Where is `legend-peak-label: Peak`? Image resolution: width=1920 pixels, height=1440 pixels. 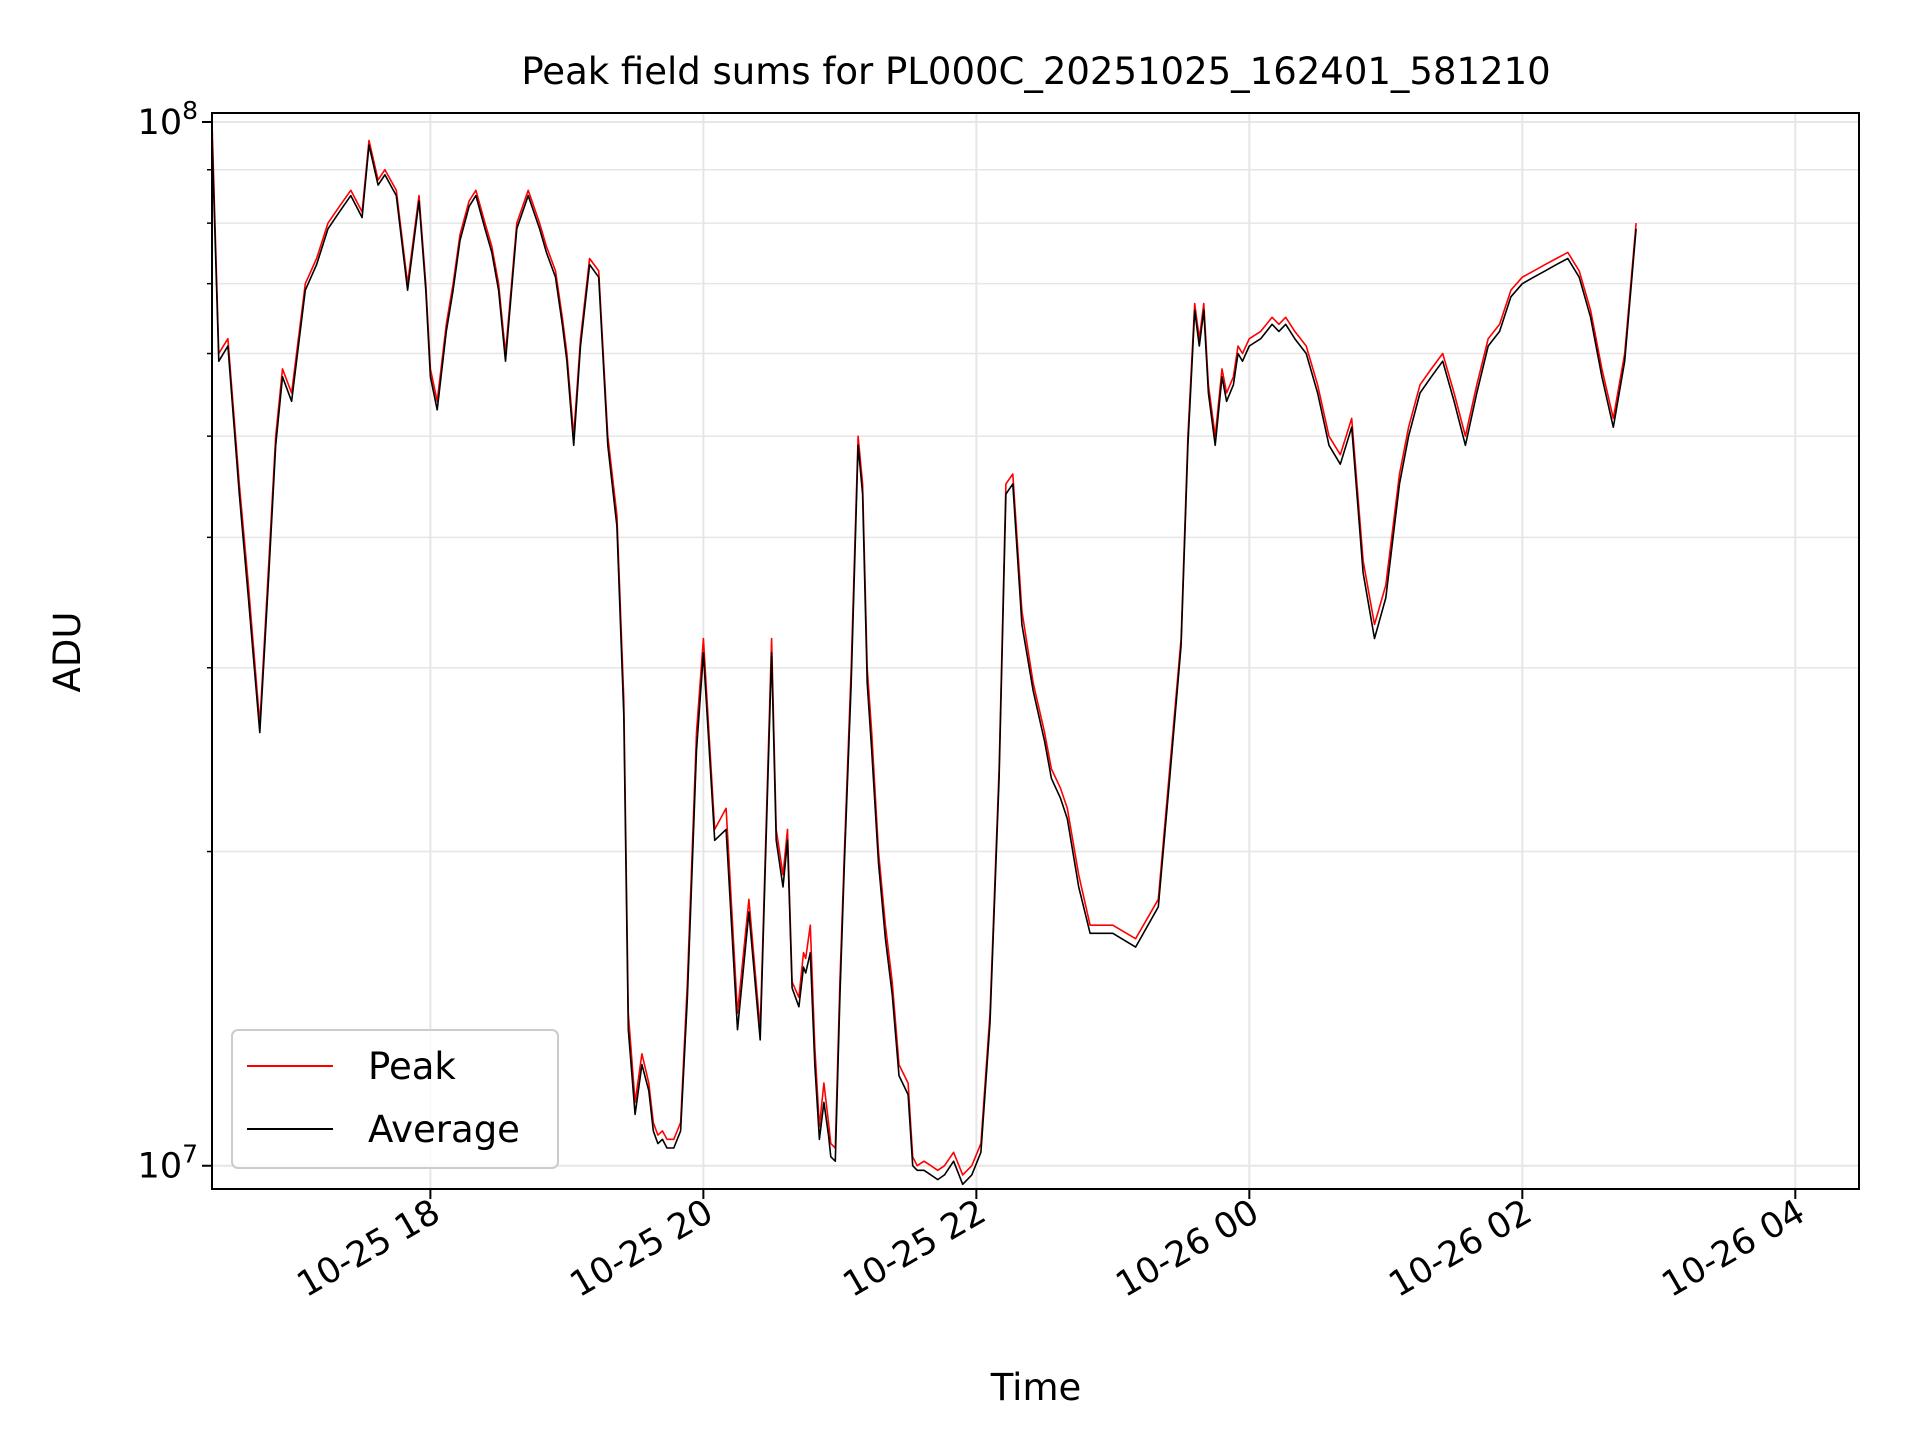 legend-peak-label: Peak is located at coordinates (412, 1066).